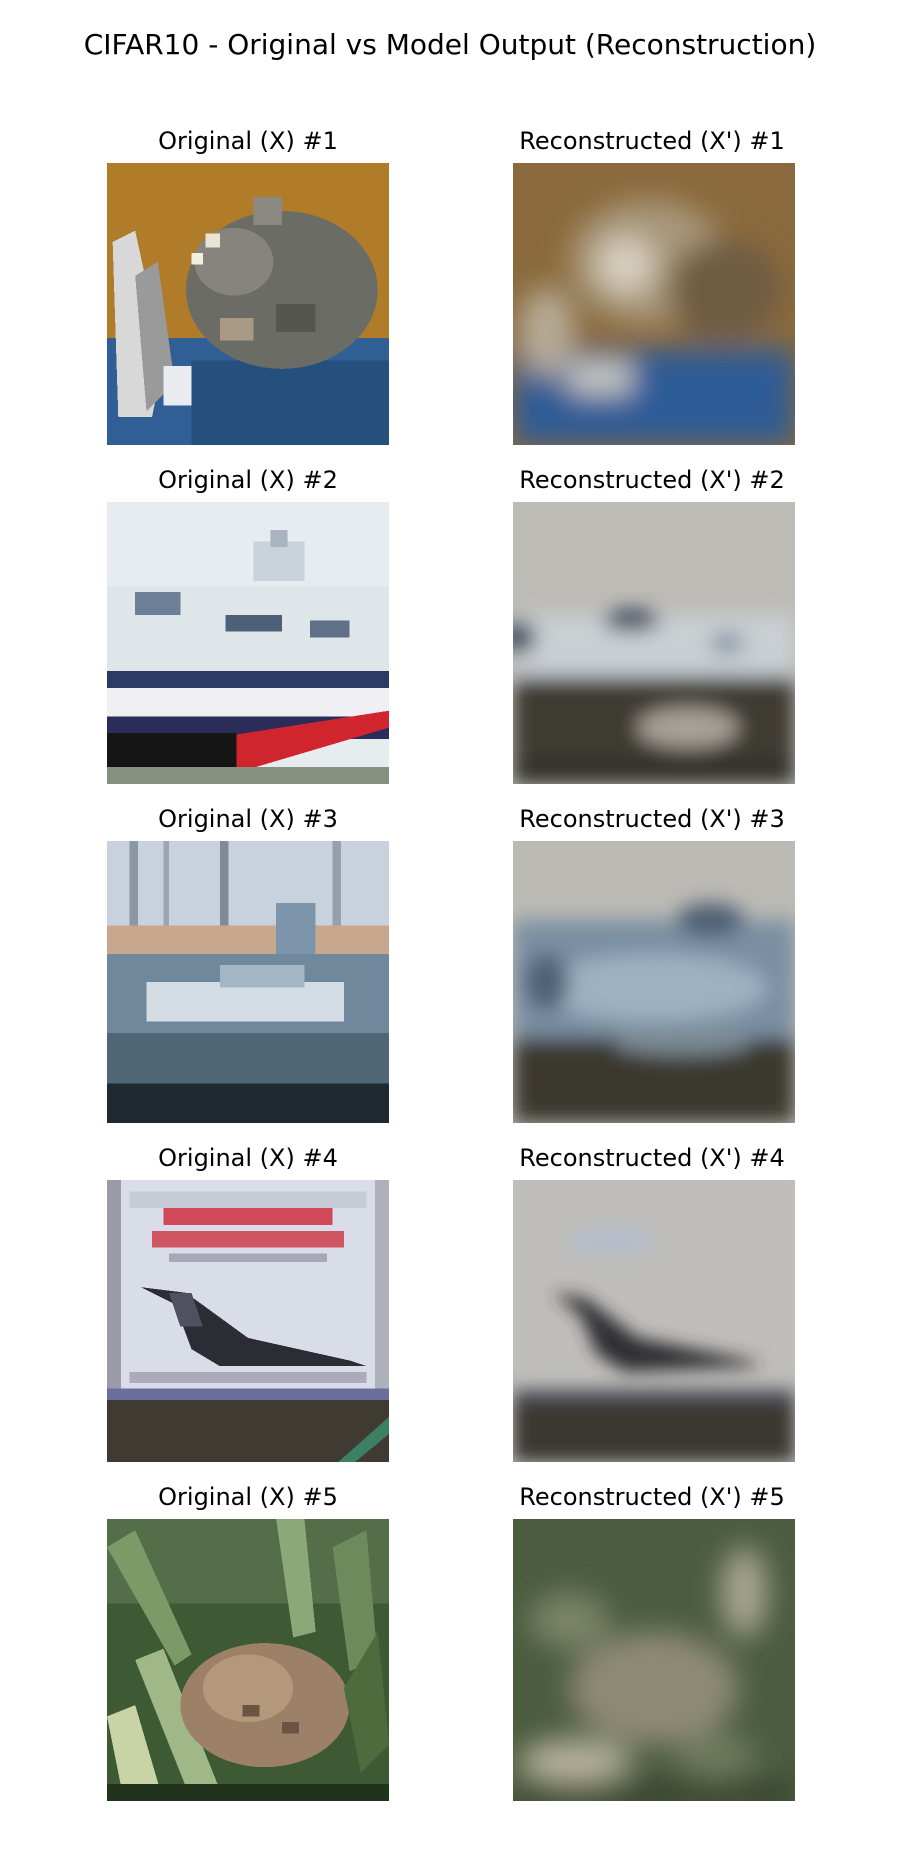 This screenshot has width=900, height=1875. What do you see at coordinates (248, 819) in the screenshot?
I see `original-label-3: Original (X) #3` at bounding box center [248, 819].